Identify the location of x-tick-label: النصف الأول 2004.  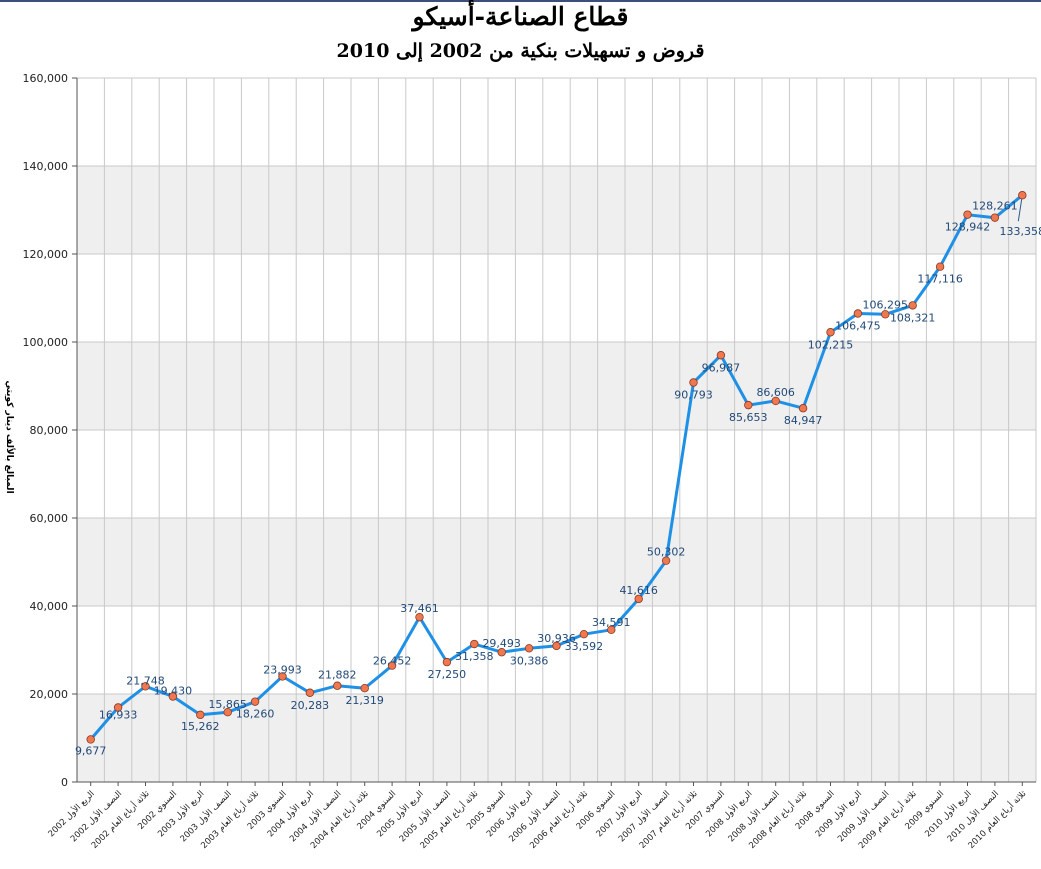
(315, 816).